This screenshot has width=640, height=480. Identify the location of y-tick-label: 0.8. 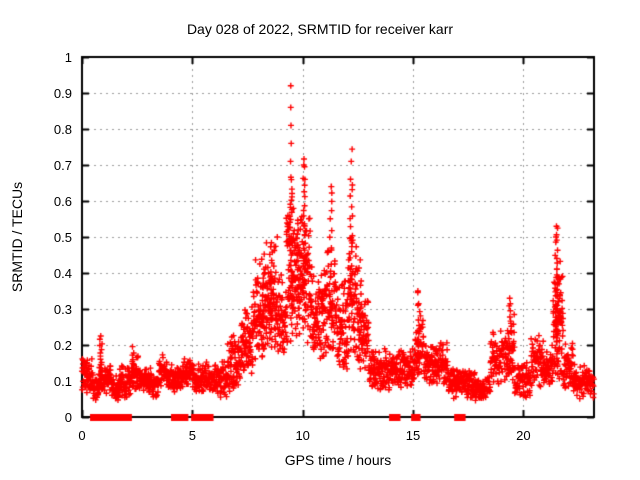
(62, 129).